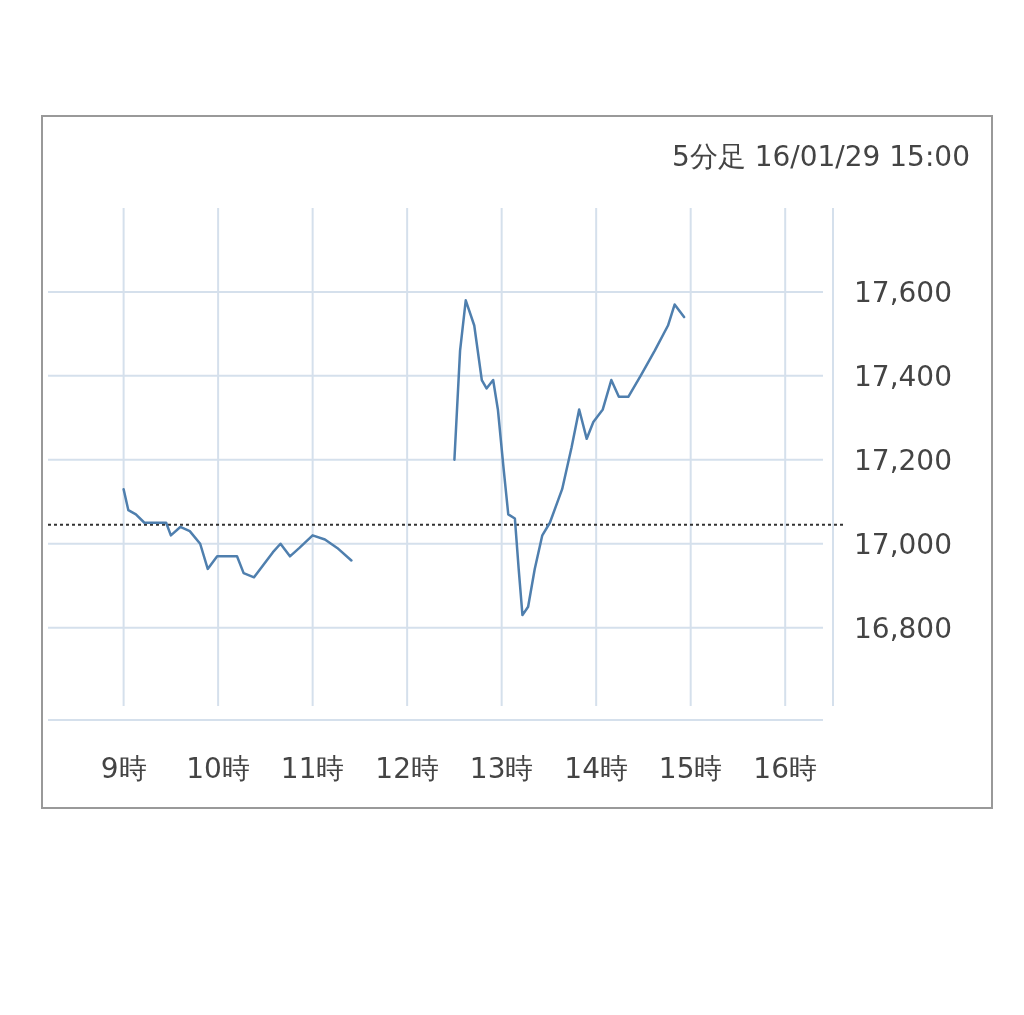 This screenshot has height=1015, width=1024. I want to click on y-tick-label: 17,600, so click(903, 292).